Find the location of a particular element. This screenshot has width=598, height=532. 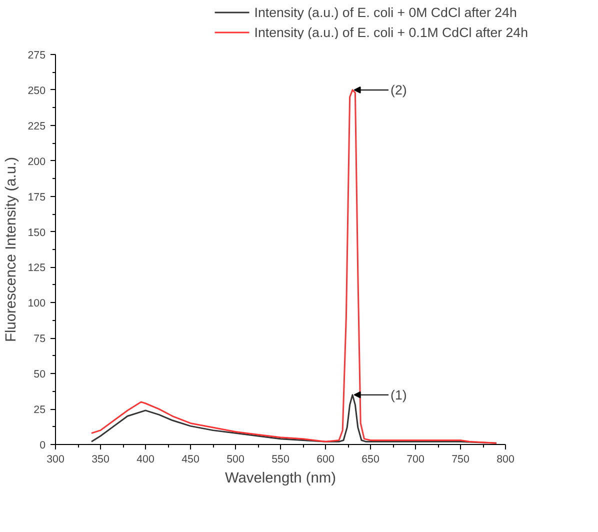

x-tick-label: 500 is located at coordinates (235, 460).